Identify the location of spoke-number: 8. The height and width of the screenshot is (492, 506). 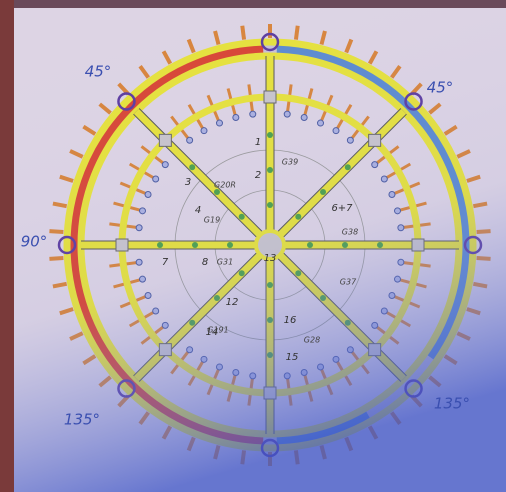
(205, 262).